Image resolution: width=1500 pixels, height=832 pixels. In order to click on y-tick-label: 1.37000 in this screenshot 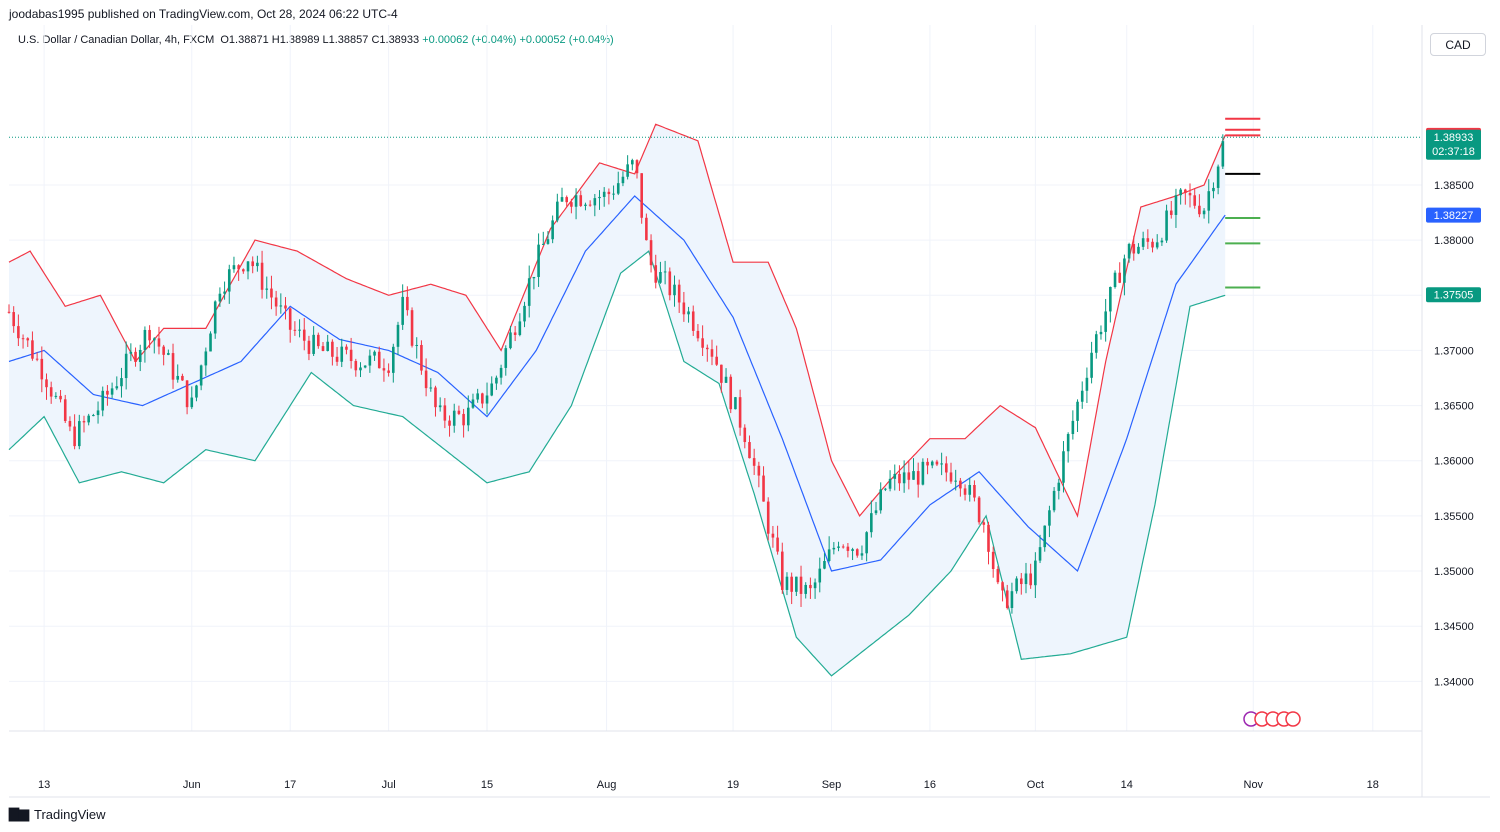, I will do `click(1454, 351)`.